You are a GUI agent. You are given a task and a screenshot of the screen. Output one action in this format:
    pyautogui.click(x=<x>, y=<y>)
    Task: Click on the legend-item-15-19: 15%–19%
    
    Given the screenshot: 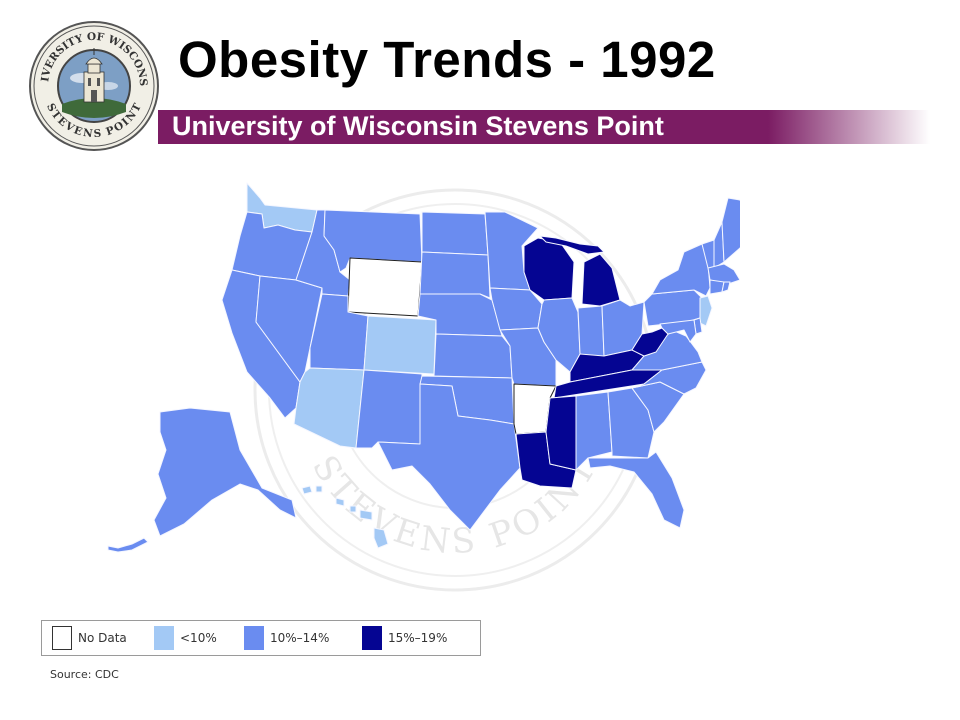 What is the action you would take?
    pyautogui.click(x=404, y=638)
    